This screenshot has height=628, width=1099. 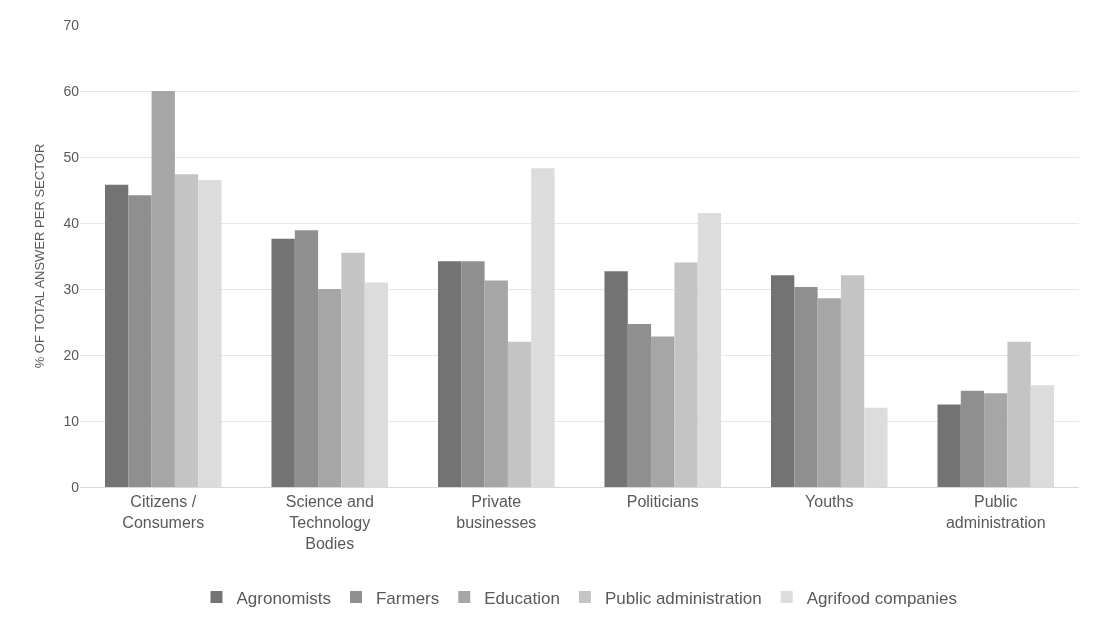 I want to click on y-axis-title: % OF TOTAL ANSWER PER SECTOR, so click(x=40, y=256).